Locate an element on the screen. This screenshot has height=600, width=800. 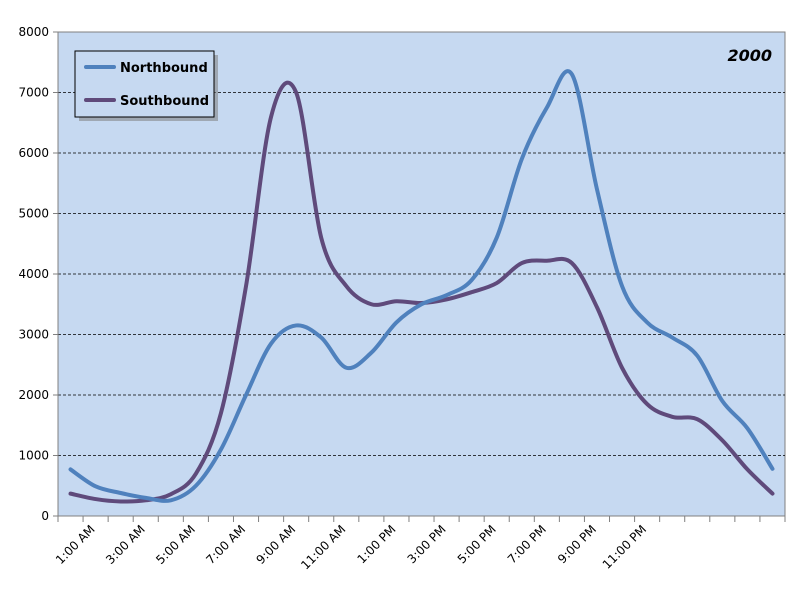
x-tick-label: 1:00 AM is located at coordinates (75, 544).